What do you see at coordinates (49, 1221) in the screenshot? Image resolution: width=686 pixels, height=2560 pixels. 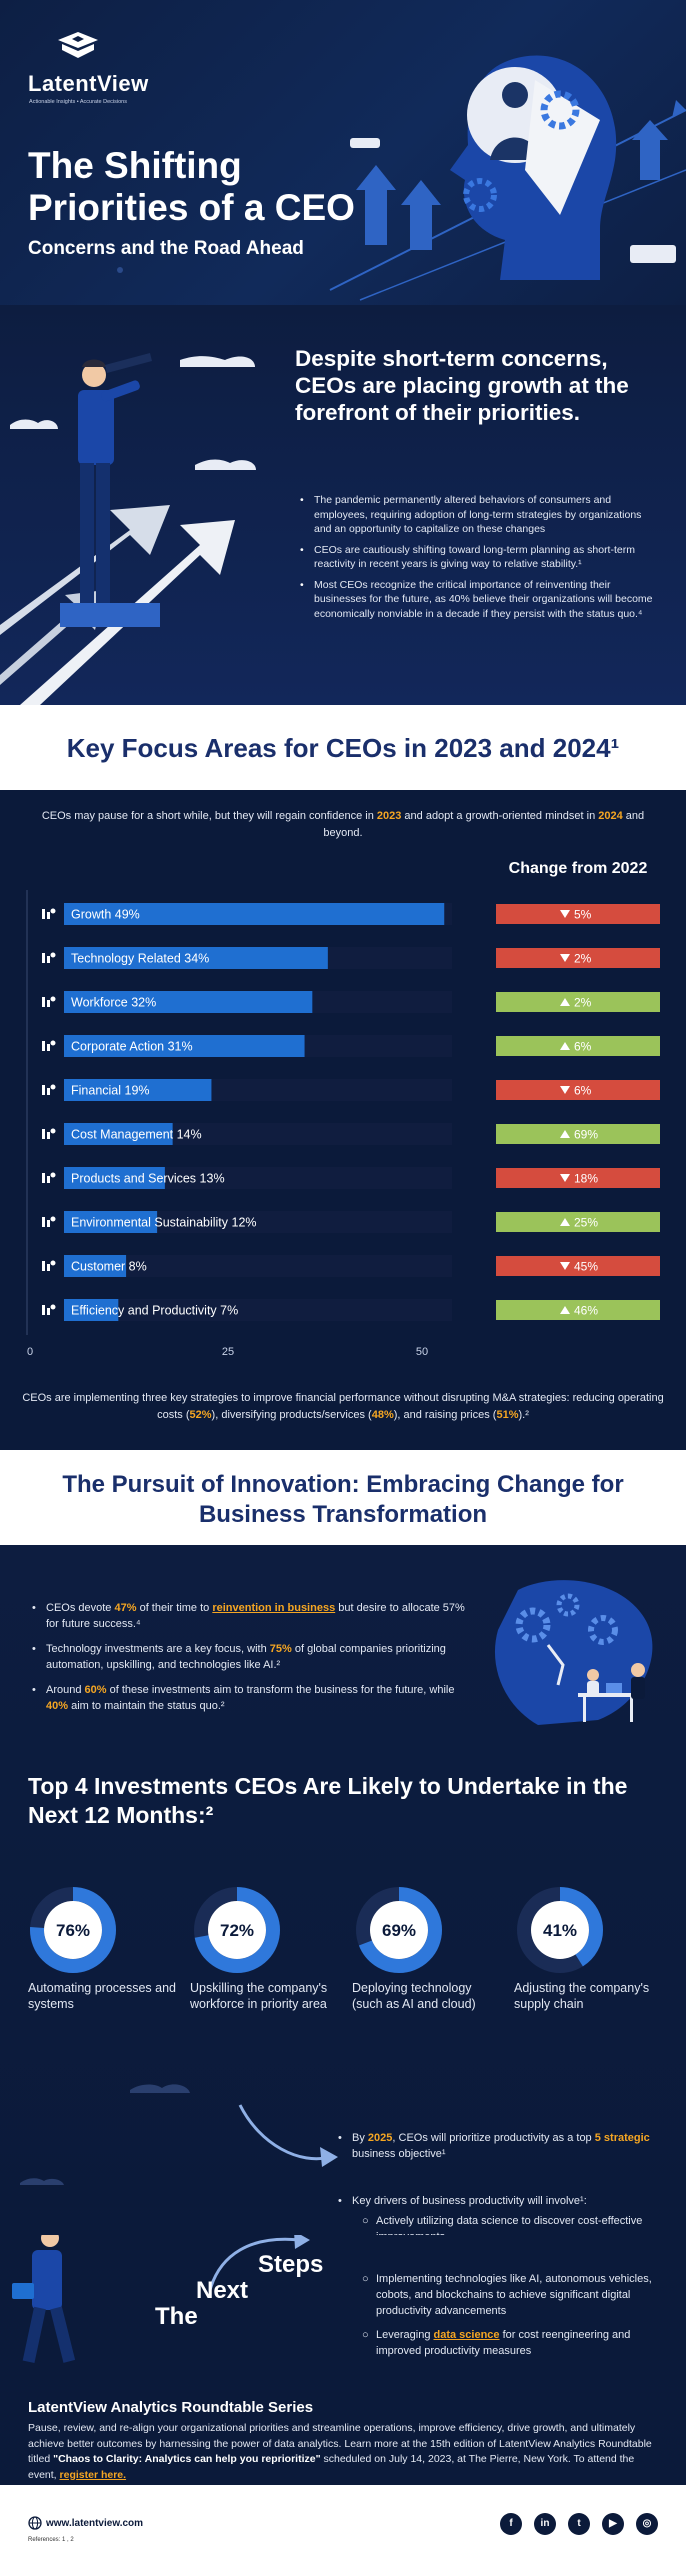 I see `leaf-hand-icon` at bounding box center [49, 1221].